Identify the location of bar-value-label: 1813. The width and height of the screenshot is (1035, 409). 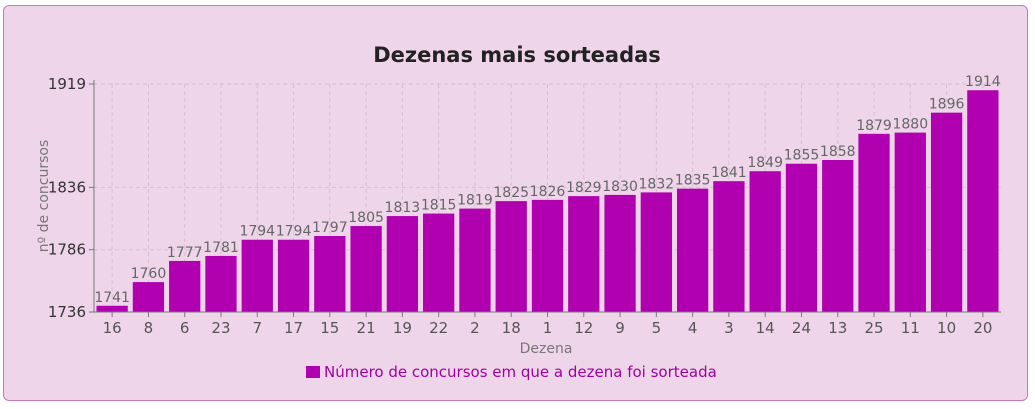
(403, 208).